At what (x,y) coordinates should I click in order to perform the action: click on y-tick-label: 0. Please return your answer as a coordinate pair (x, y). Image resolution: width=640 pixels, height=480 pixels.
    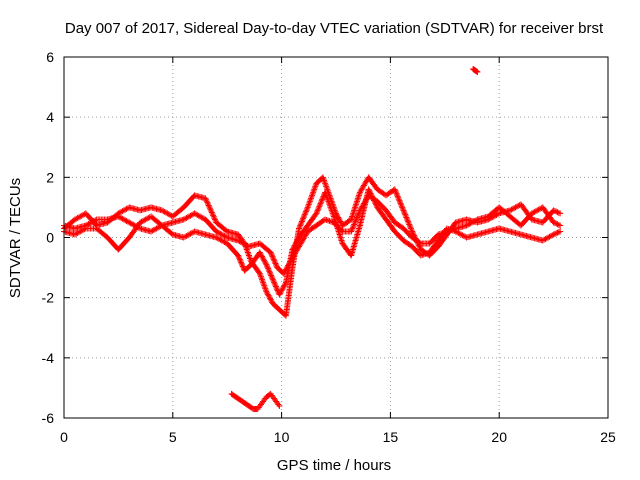
    Looking at the image, I should click on (50, 238).